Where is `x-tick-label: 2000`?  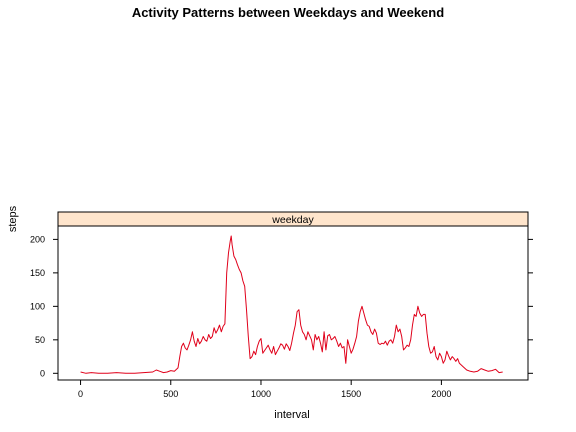 x-tick-label: 2000 is located at coordinates (441, 394).